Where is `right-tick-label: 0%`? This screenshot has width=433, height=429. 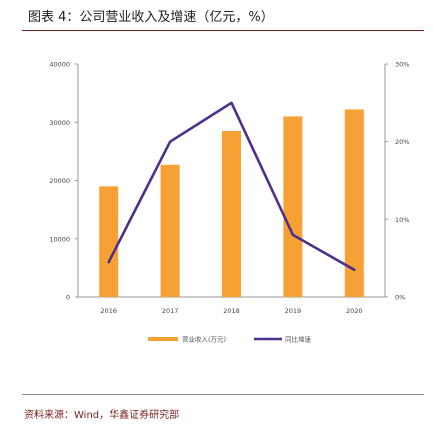
right-tick-label: 0% is located at coordinates (400, 298).